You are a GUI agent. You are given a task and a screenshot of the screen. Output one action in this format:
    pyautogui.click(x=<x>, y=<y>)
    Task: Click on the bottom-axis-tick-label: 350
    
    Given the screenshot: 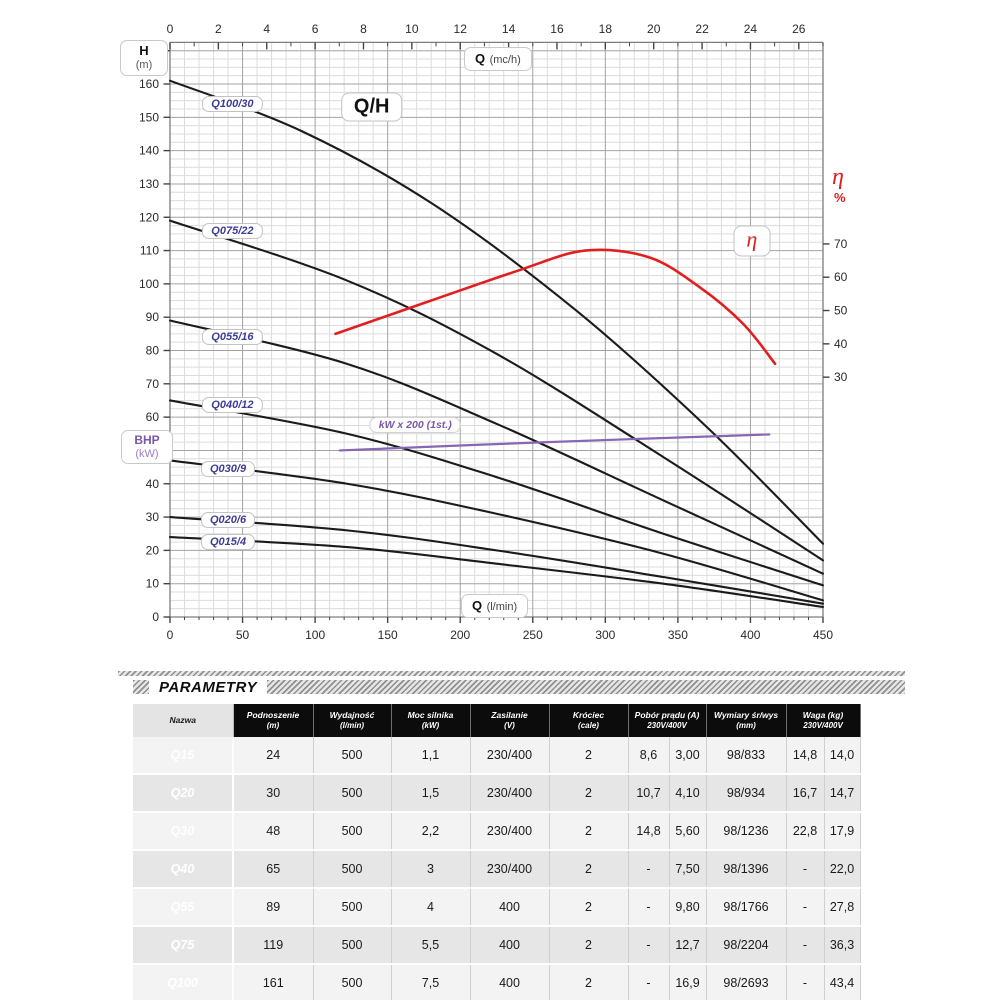 What is the action you would take?
    pyautogui.click(x=678, y=635)
    